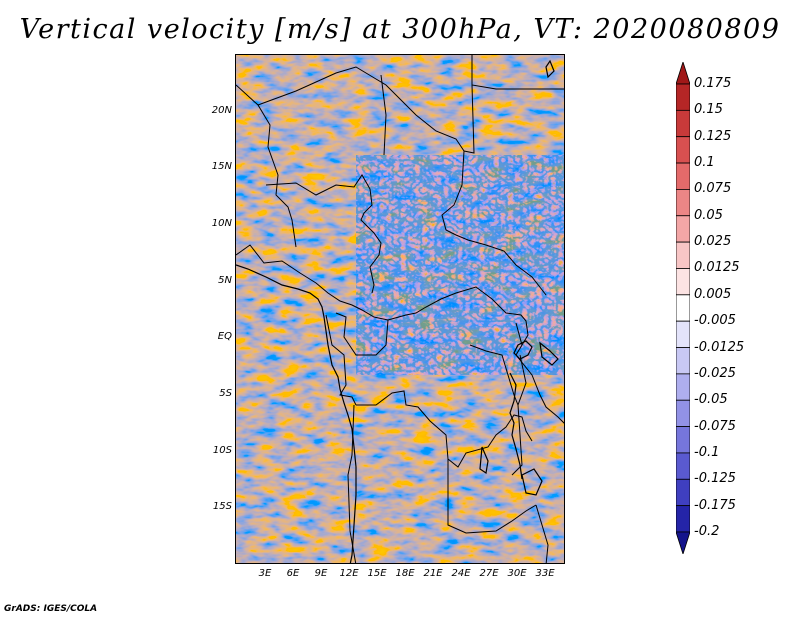 This screenshot has height=618, width=800. I want to click on colorbar-label: -0.125, so click(715, 479).